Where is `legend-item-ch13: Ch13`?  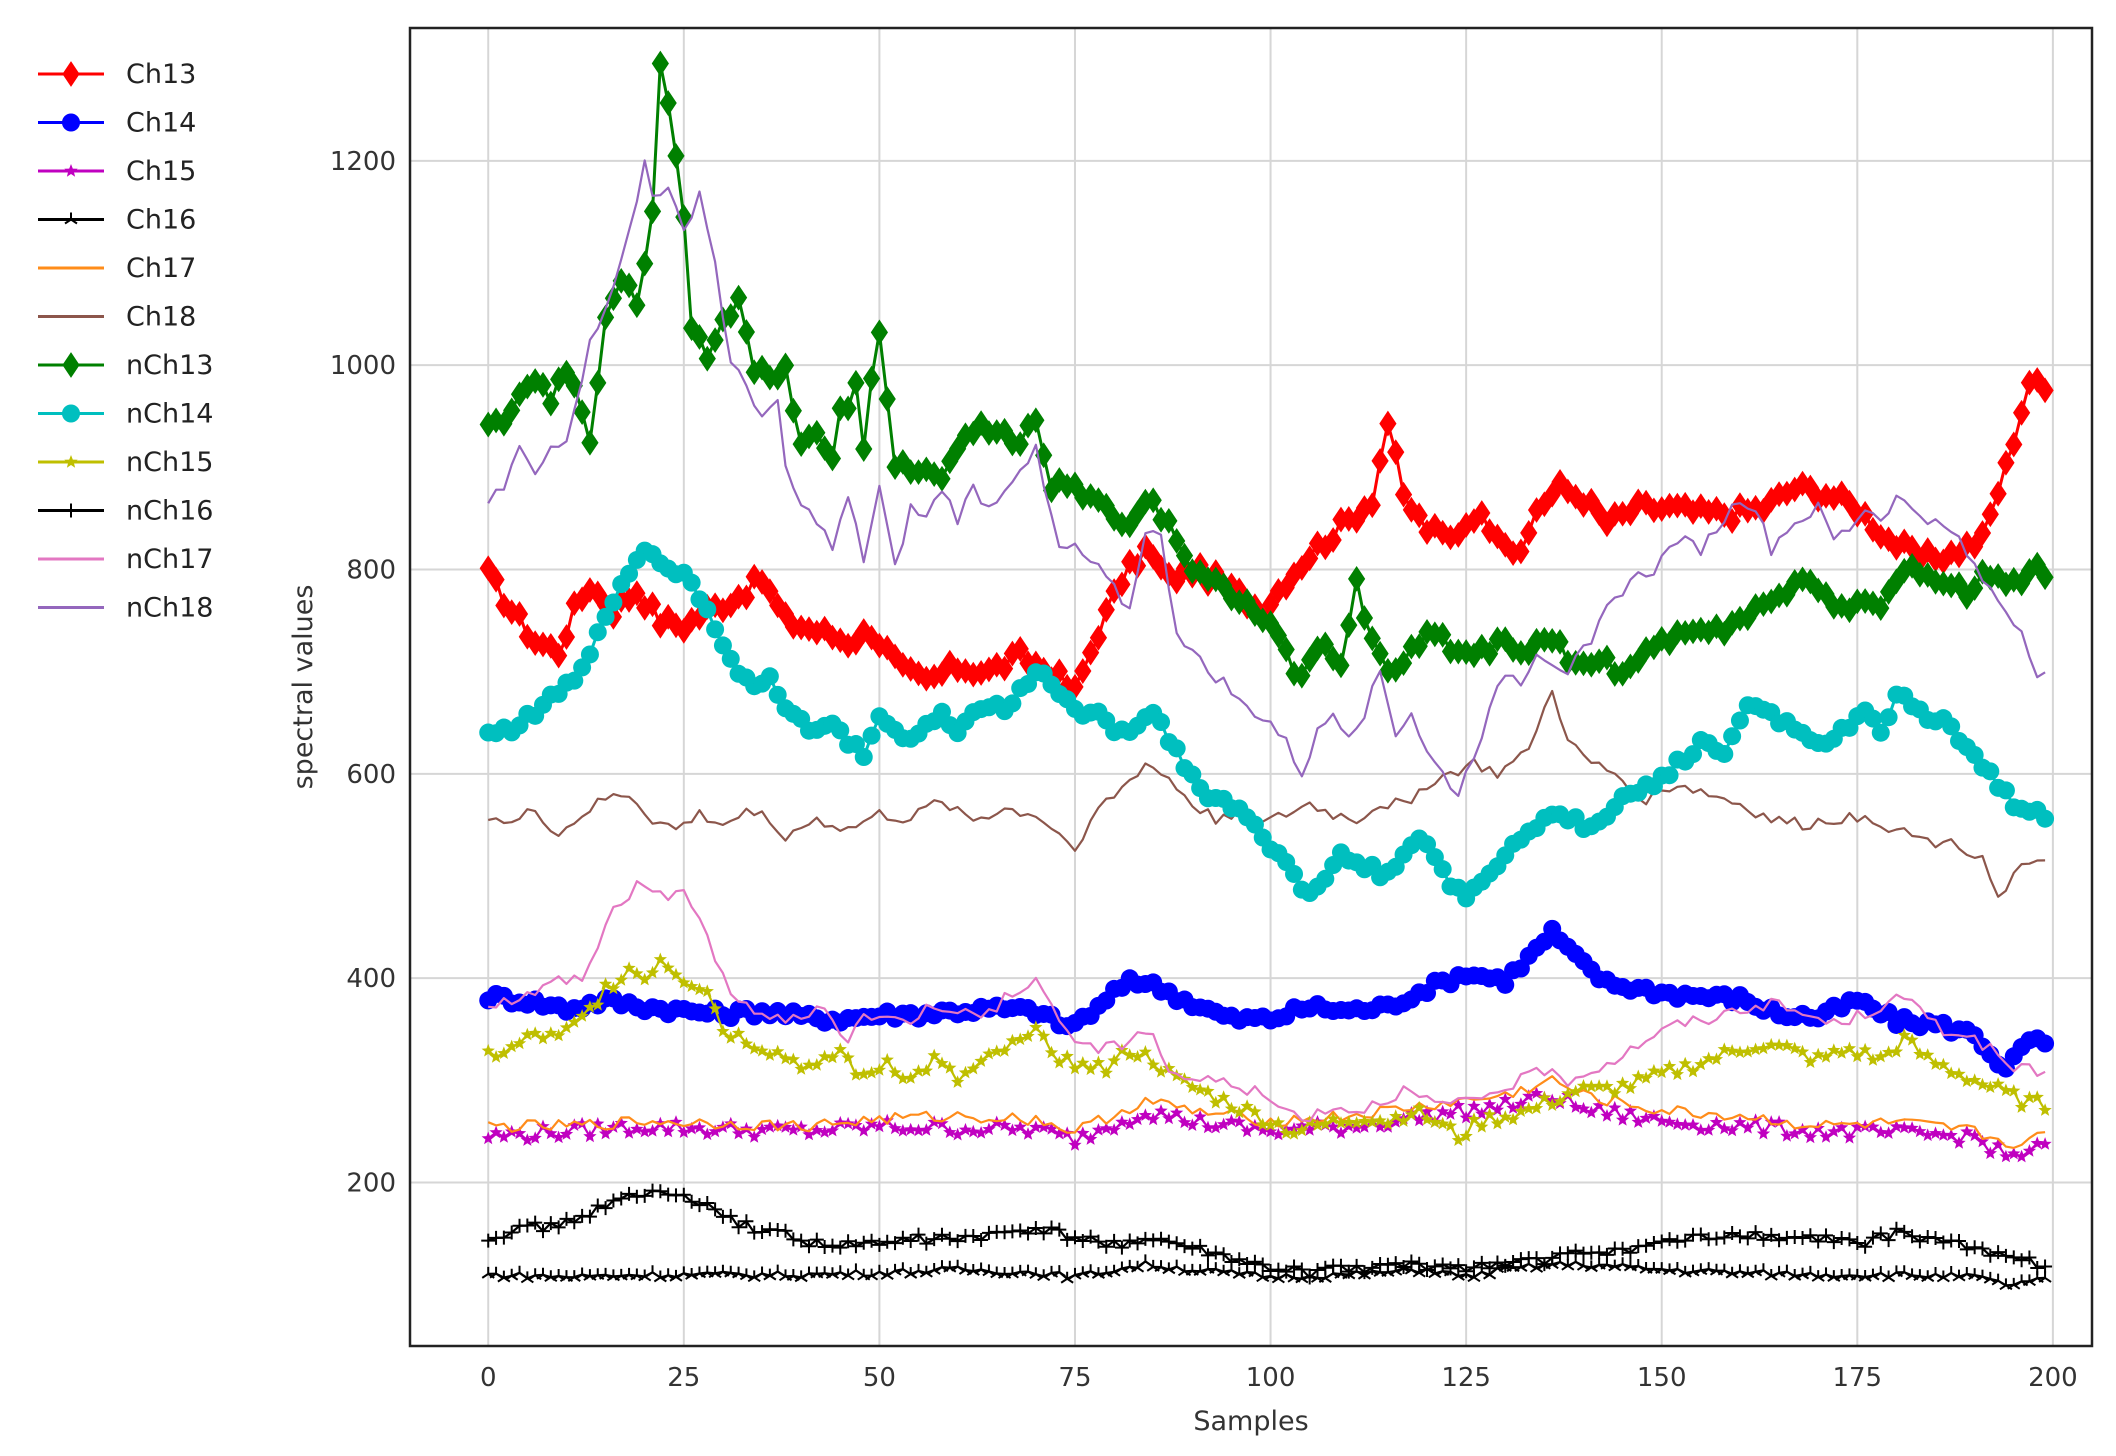
legend-item-ch13: Ch13 is located at coordinates (117, 74).